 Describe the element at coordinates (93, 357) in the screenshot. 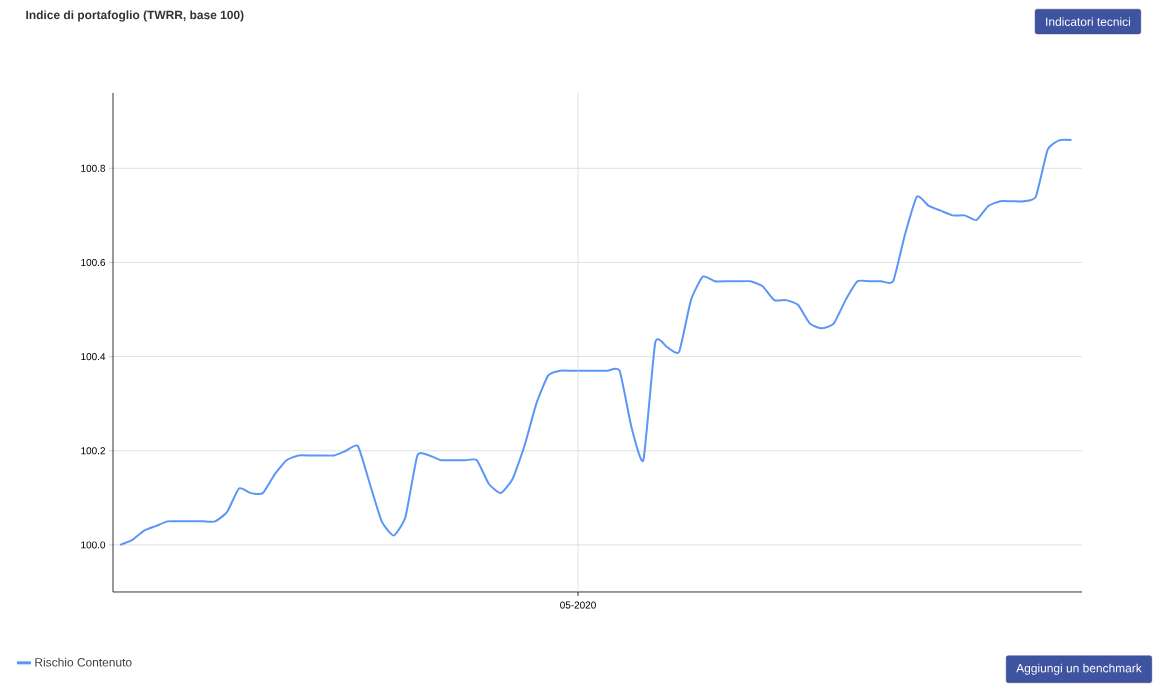

I see `y-tick-label: 100.4` at that location.